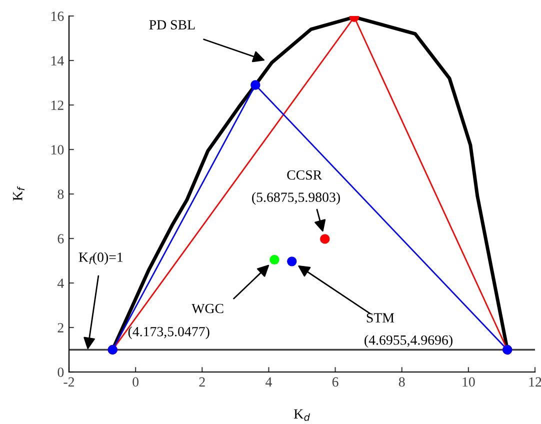  What do you see at coordinates (61, 239) in the screenshot?
I see `y-tick-label: 6` at bounding box center [61, 239].